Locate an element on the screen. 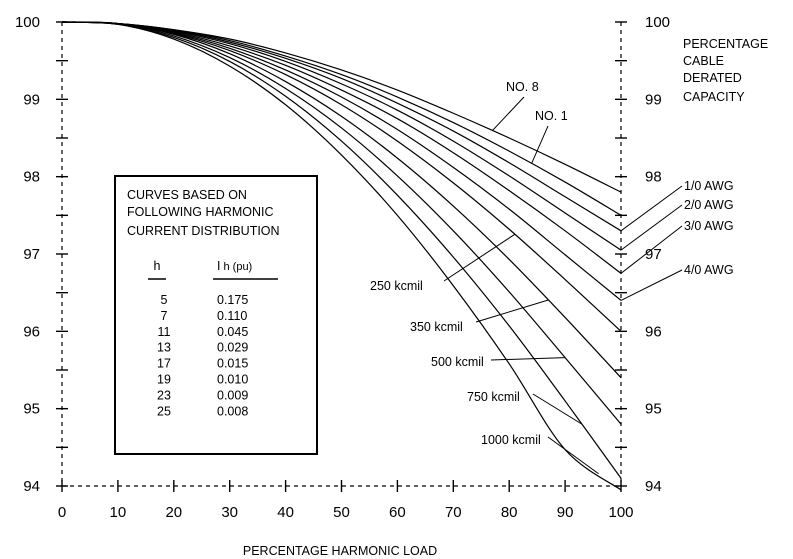 Image resolution: width=793 pixels, height=559 pixels. legend-row-ih: 0.045 is located at coordinates (232, 332).